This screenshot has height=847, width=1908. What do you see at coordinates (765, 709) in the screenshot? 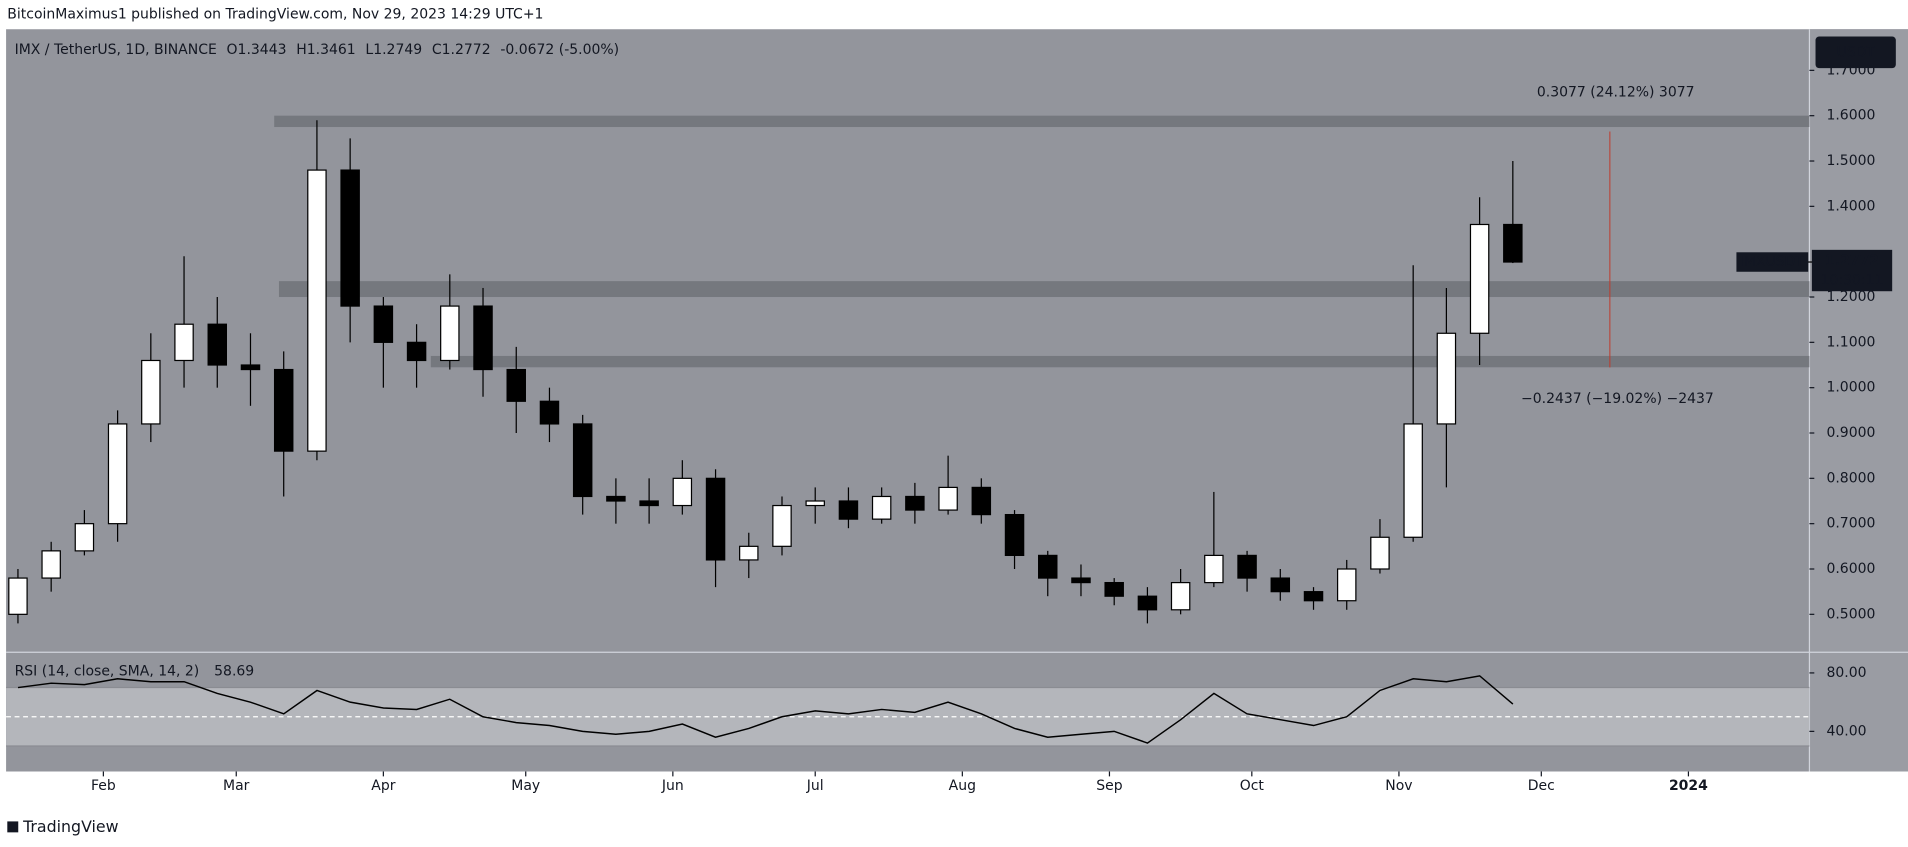
I see `rsi-line` at bounding box center [765, 709].